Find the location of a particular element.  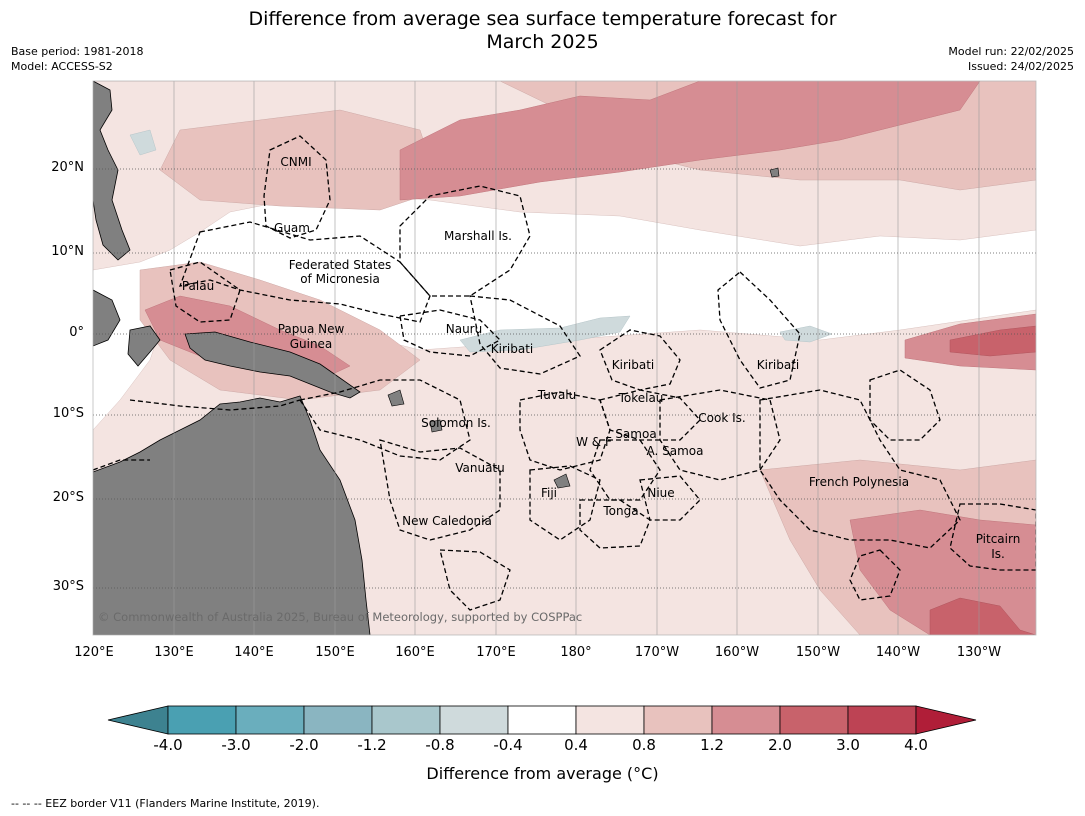

land-sulawesi is located at coordinates (144, 346).